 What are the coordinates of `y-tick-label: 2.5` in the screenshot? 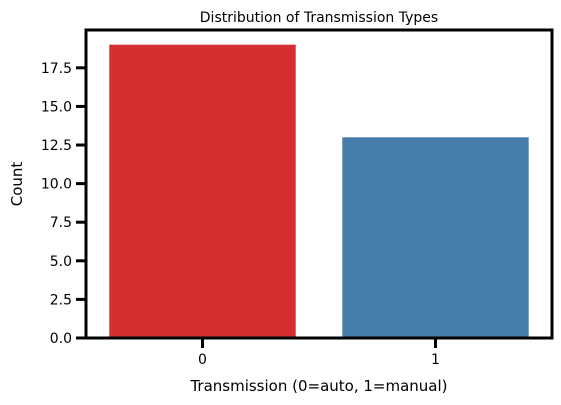 It's located at (61, 300).